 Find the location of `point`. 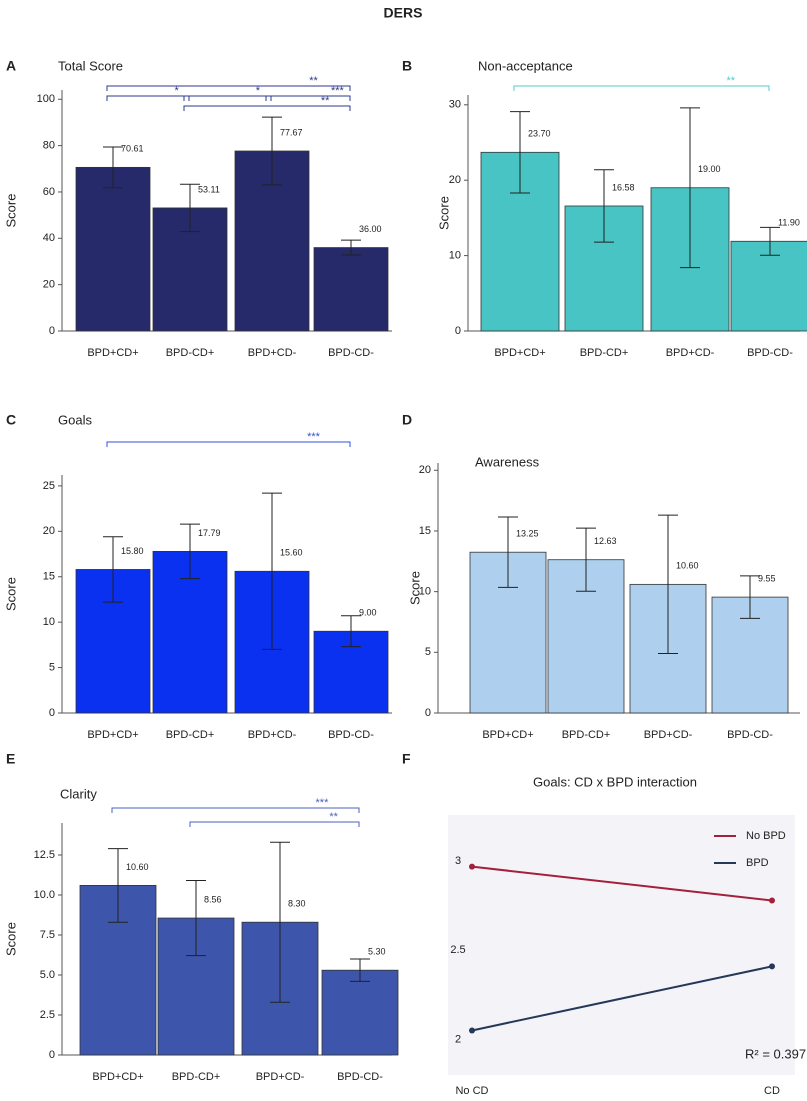

point is located at coordinates (772, 966).